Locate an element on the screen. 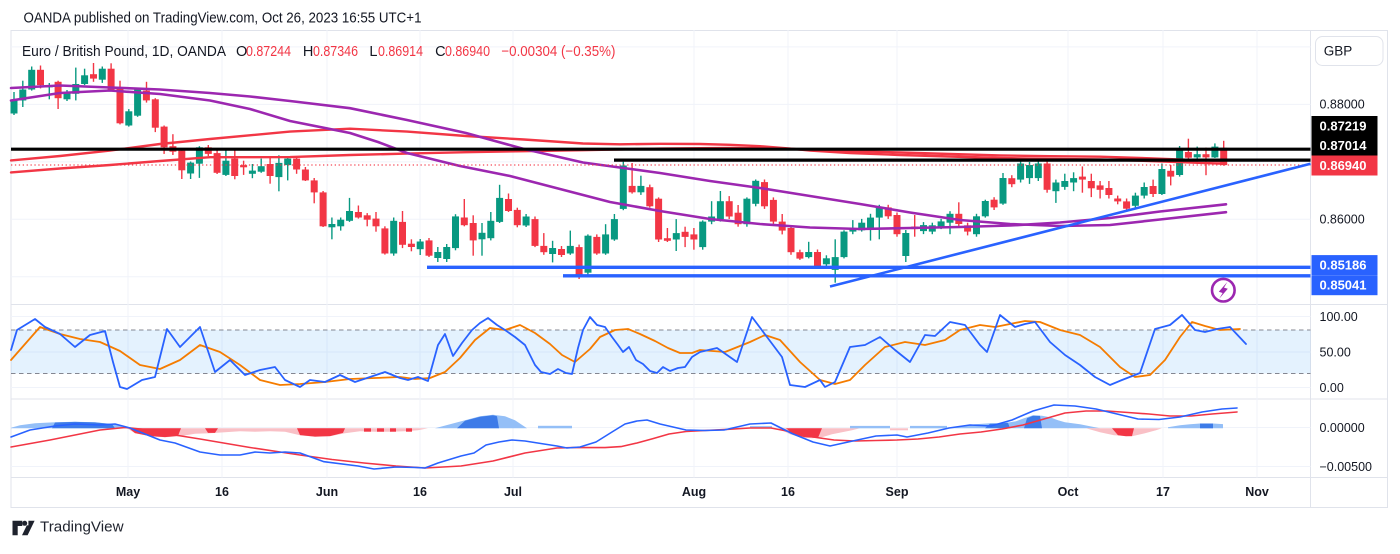  svg-text: H is located at coordinates (308, 52).